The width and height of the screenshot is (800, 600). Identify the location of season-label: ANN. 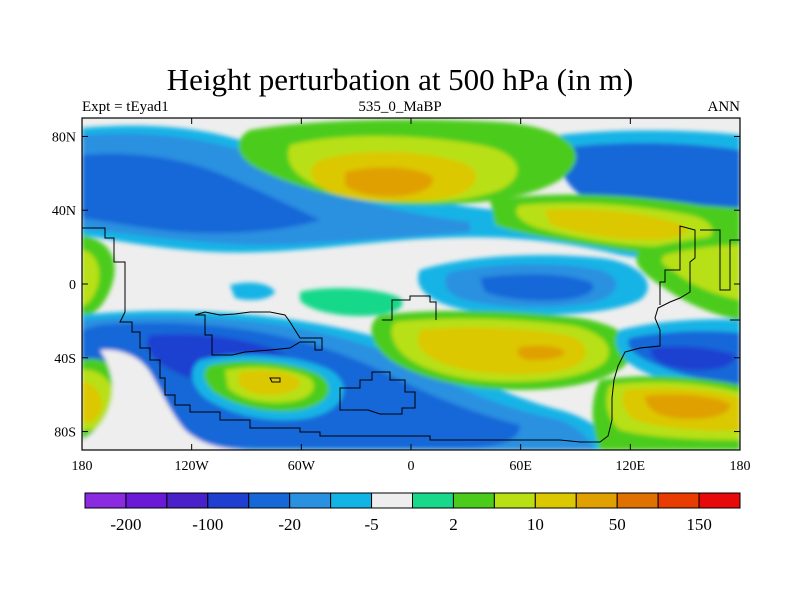
(724, 107).